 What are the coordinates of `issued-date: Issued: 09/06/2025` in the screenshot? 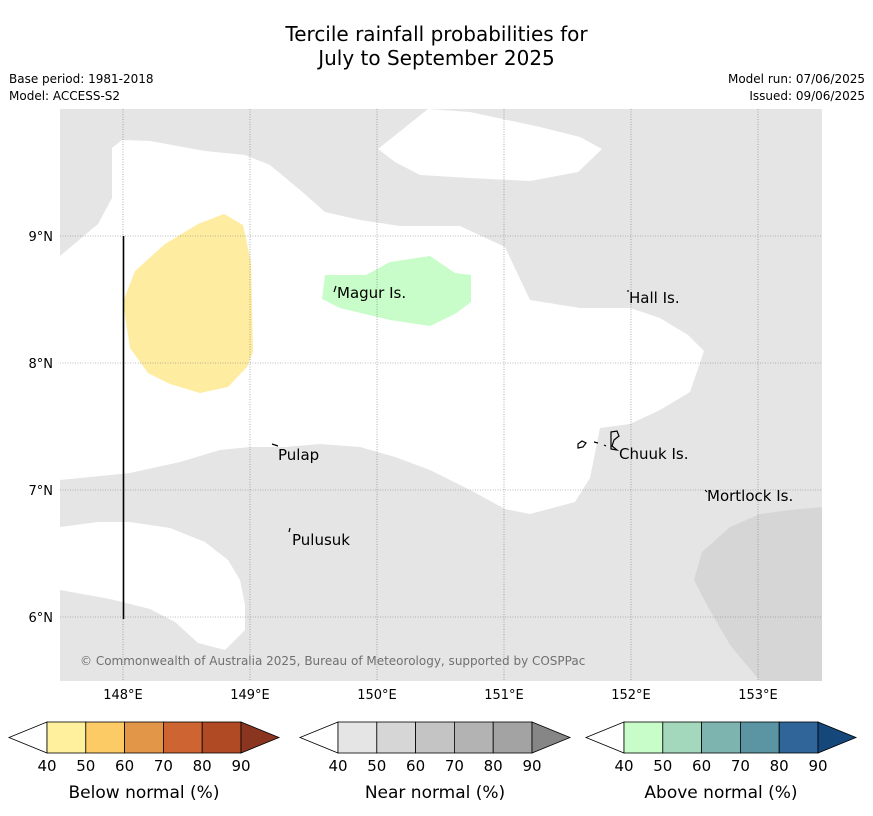 It's located at (807, 96).